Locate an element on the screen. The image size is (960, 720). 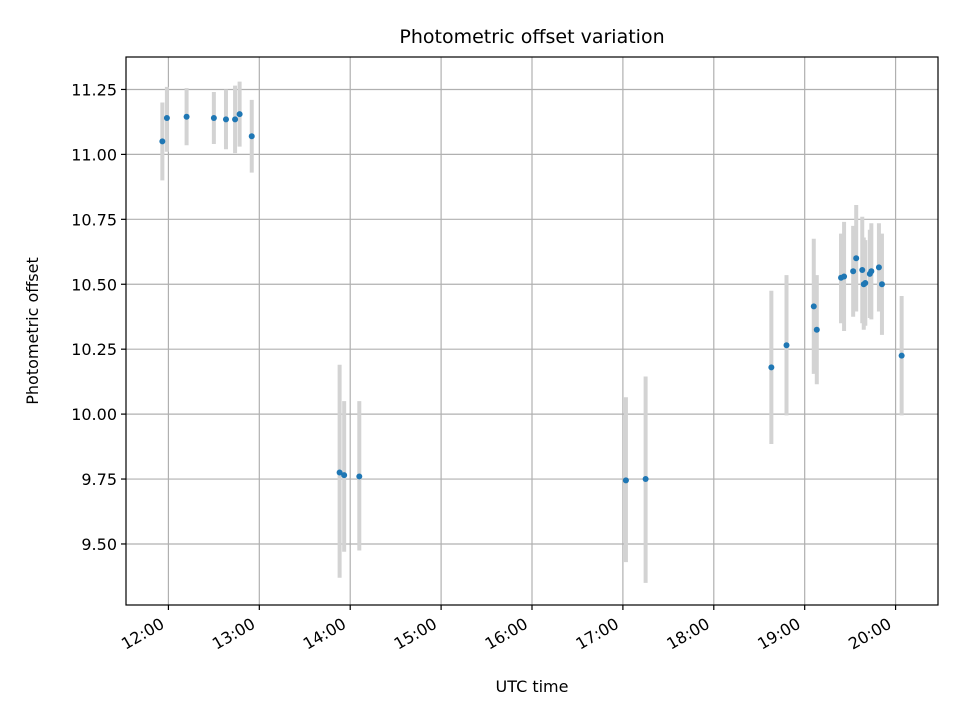
y-axis: 9.50 9.75 10.00 10.25 10.50 10.75 11.00 11.25 is located at coordinates (98, 317).